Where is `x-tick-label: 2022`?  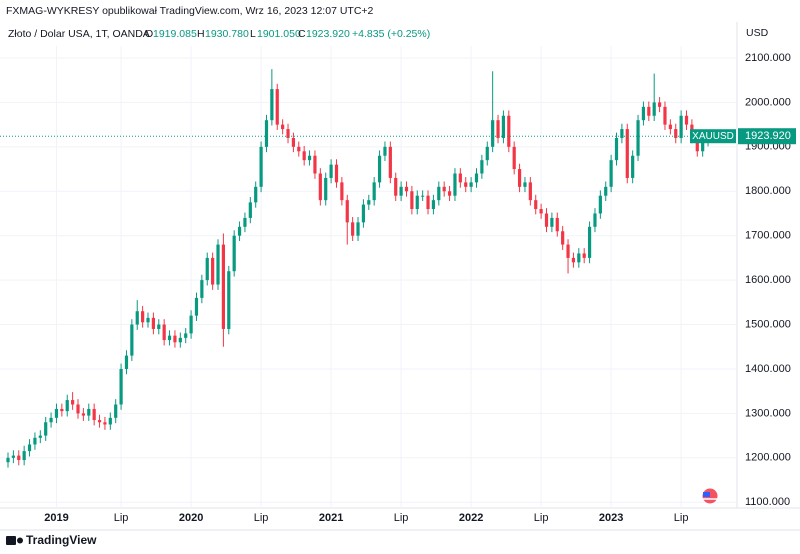 x-tick-label: 2022 is located at coordinates (471, 518).